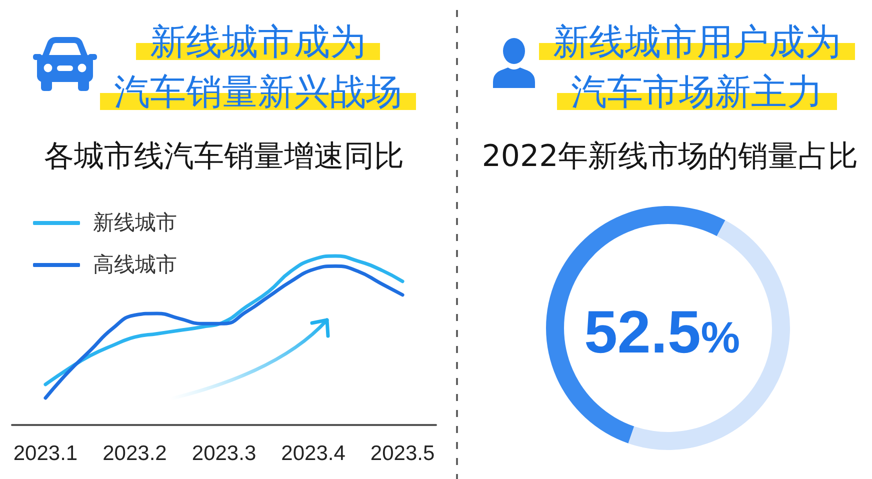 This screenshot has width=872, height=479. What do you see at coordinates (135, 265) in the screenshot?
I see `legend-label: 高线城市` at bounding box center [135, 265].